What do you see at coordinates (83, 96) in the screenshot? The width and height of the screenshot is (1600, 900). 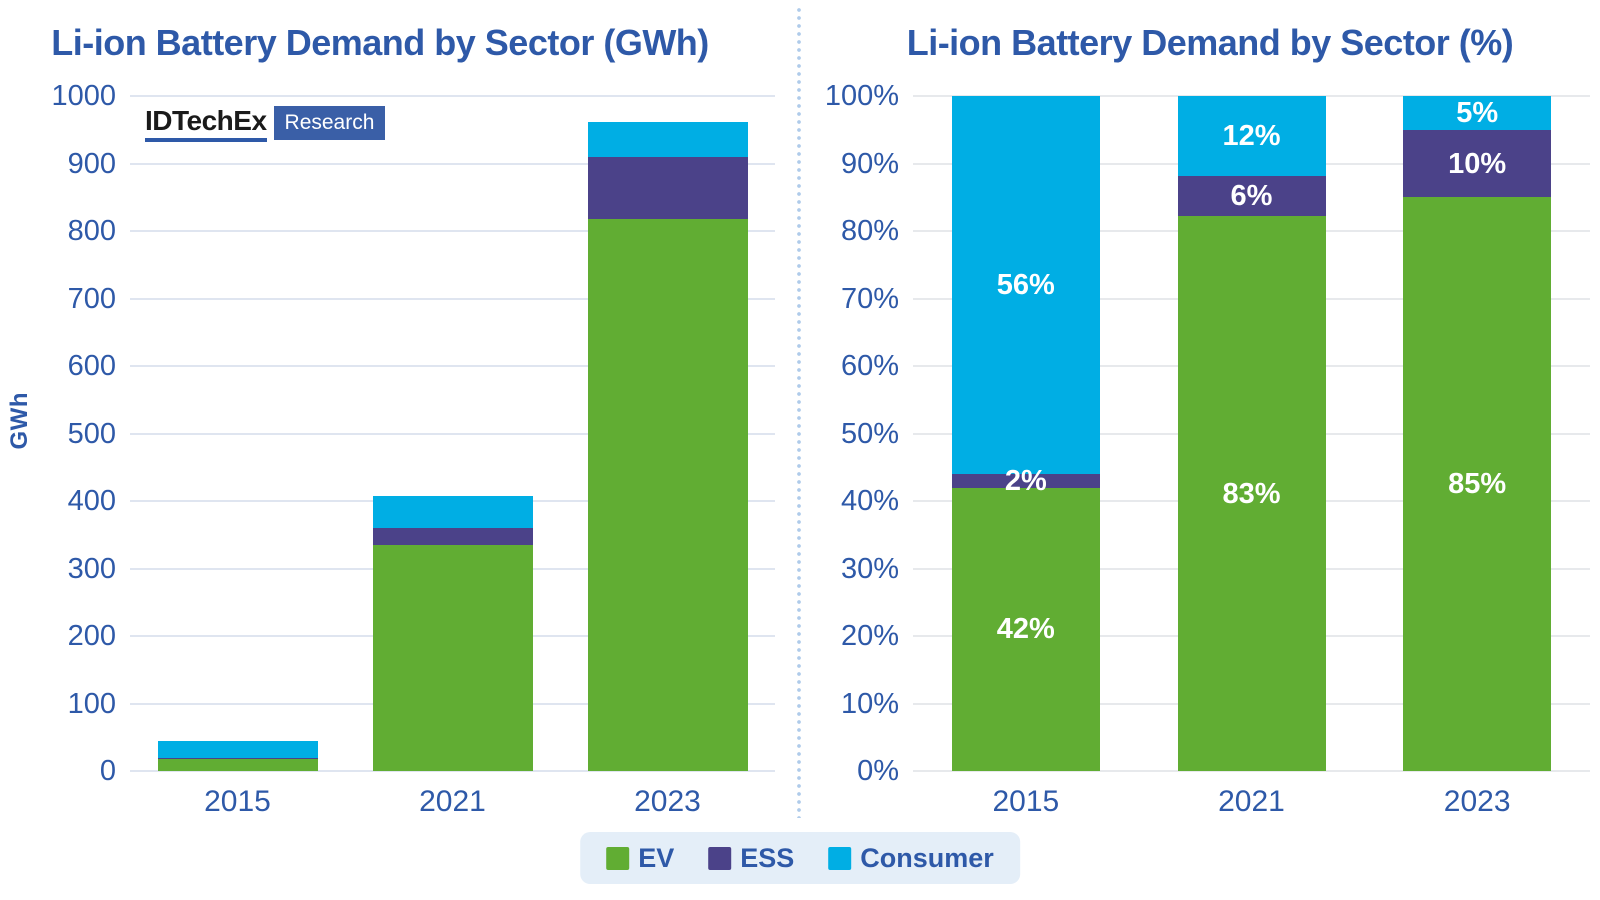 I see `y-tick-label: 1000` at bounding box center [83, 96].